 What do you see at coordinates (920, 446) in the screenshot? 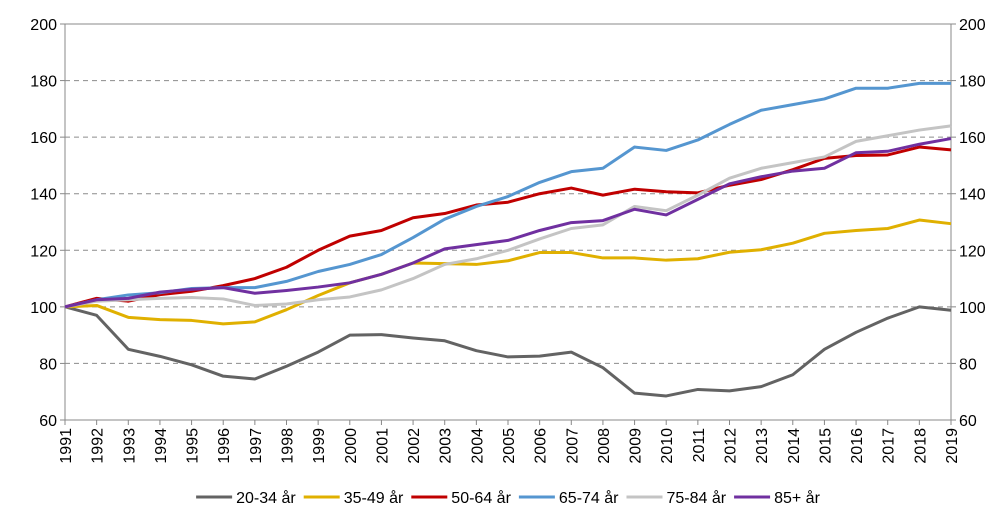
I see `x-tick-label: 2018` at bounding box center [920, 446].